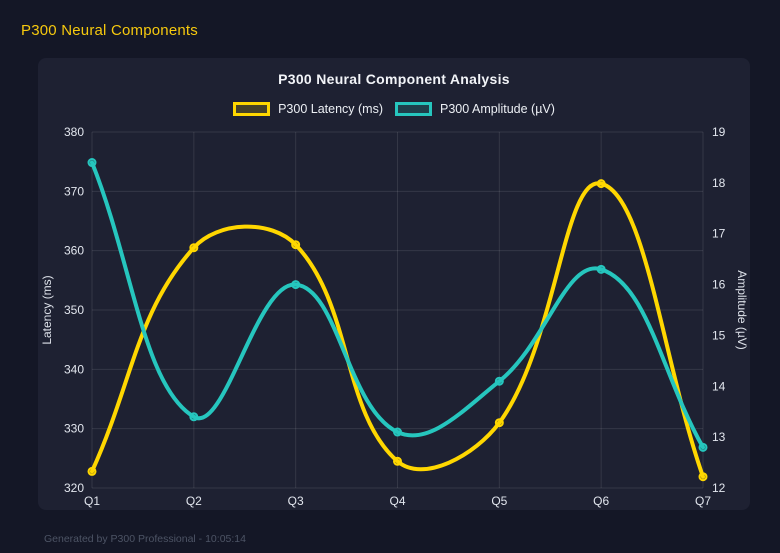  I want to click on left-axis-tick: 370, so click(74, 191).